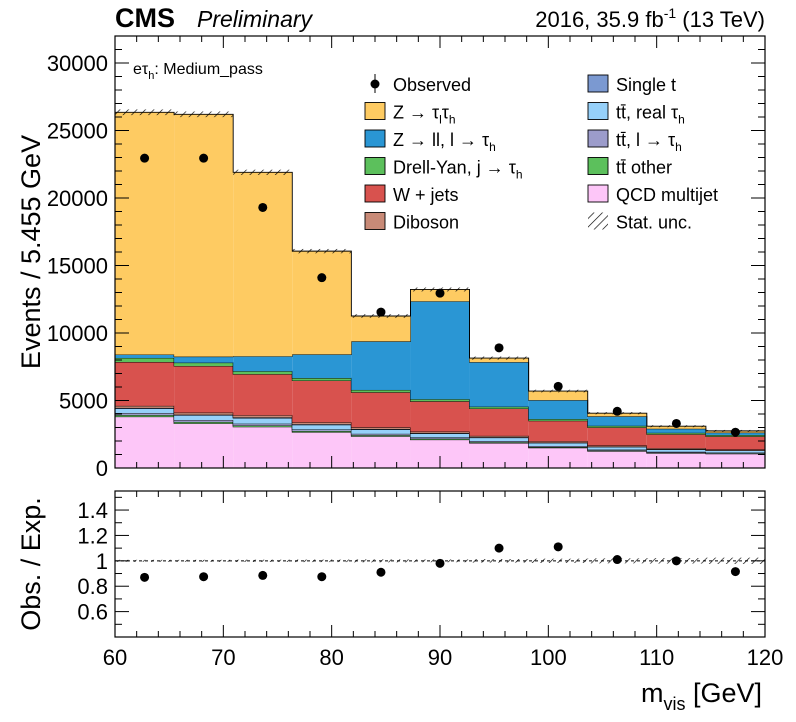  Describe the element at coordinates (598, 221) in the screenshot. I see `legend-swatch-hatch` at that location.